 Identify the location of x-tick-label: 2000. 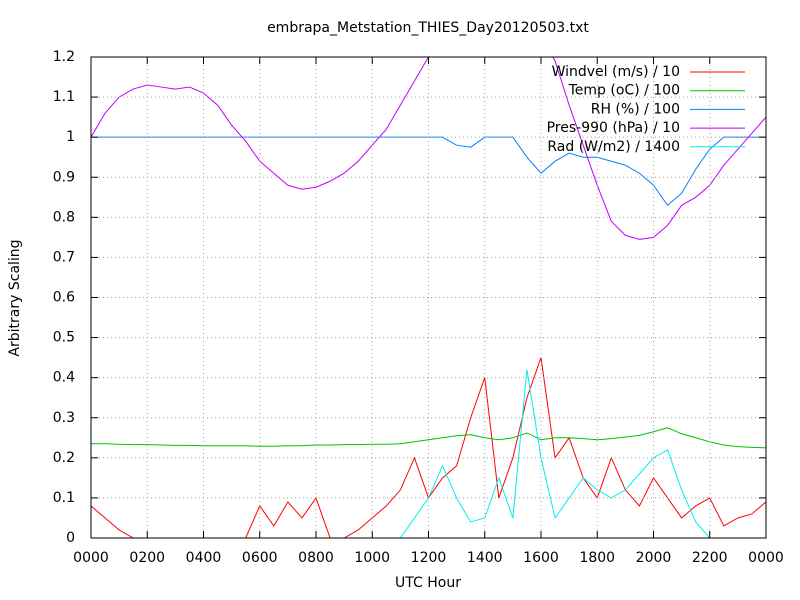
(654, 558).